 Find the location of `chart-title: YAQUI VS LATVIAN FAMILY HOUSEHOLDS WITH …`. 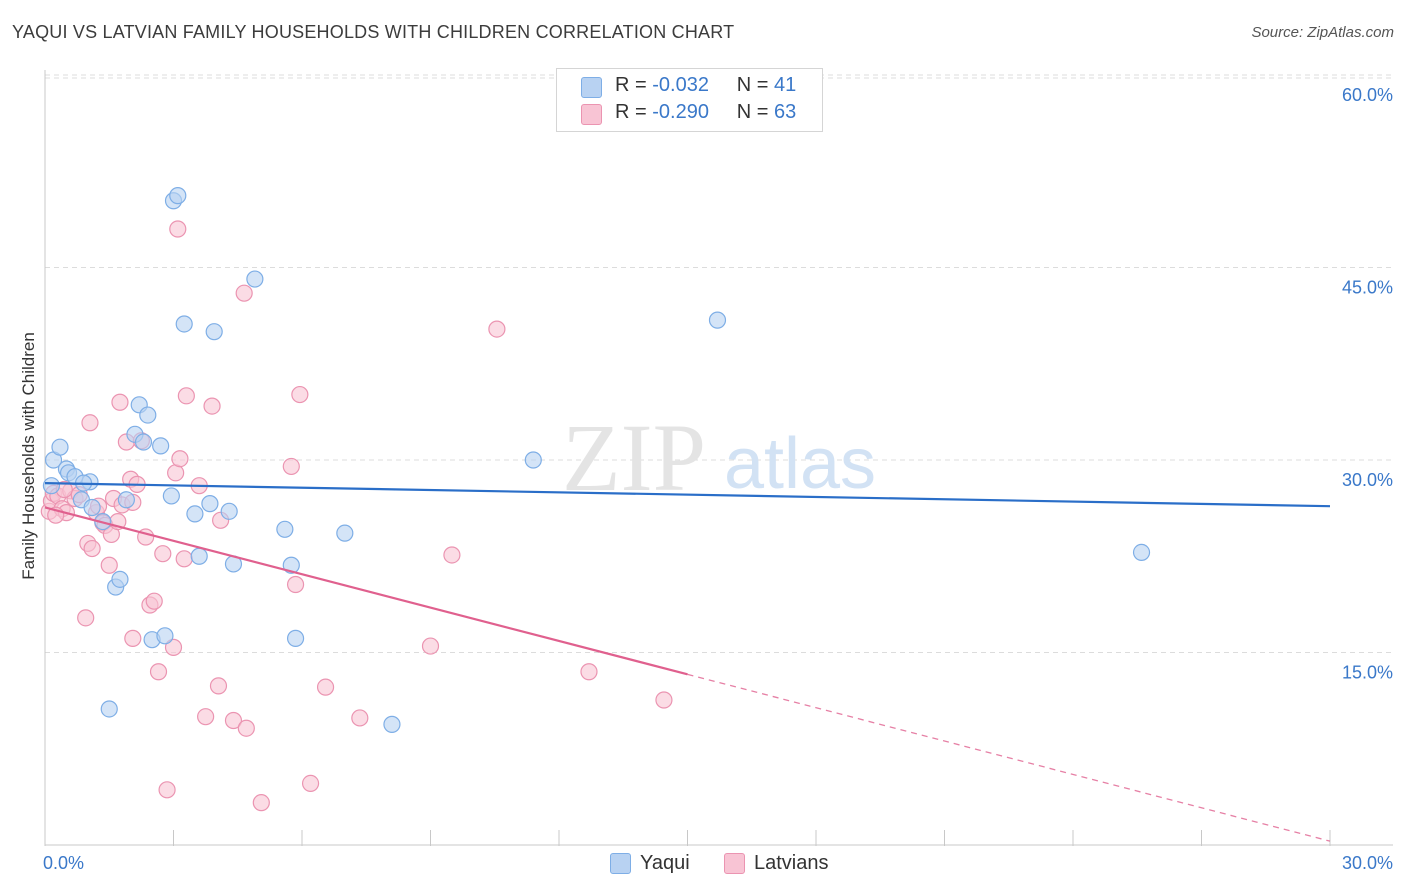

chart-title: YAQUI VS LATVIAN FAMILY HOUSEHOLDS WITH … is located at coordinates (373, 32).